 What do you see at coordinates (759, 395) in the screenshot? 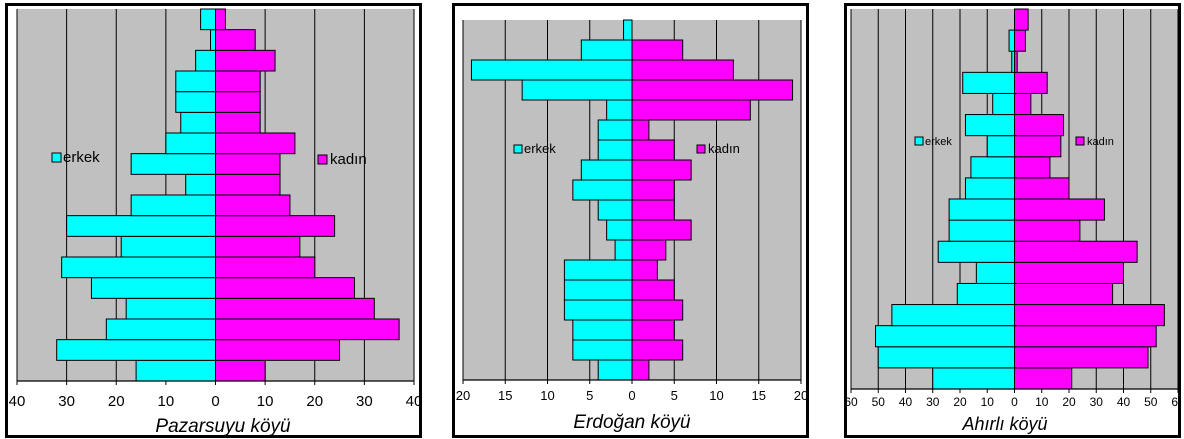
I see `tick-label: 15` at bounding box center [759, 395].